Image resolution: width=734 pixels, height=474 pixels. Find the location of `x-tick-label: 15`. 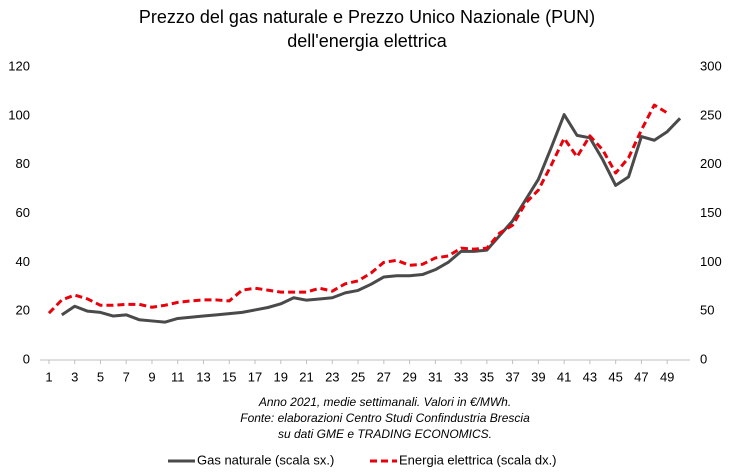

x-tick-label: 15 is located at coordinates (229, 376).